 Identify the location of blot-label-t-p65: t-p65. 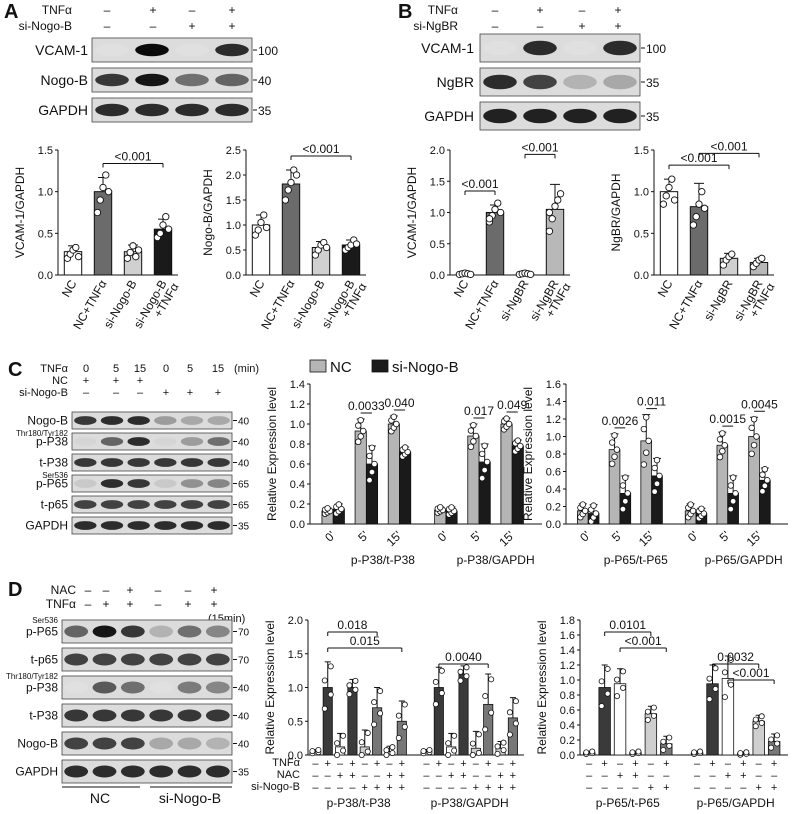
(45, 660).